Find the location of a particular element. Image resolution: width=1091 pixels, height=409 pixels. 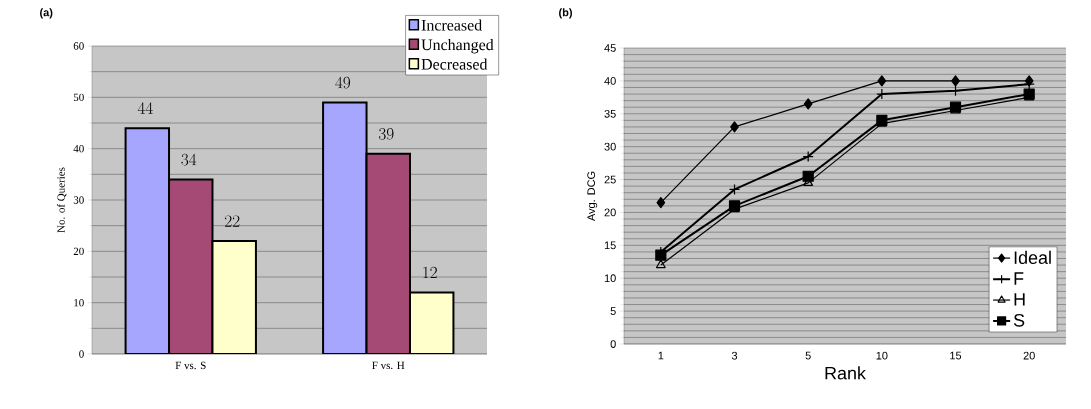

x-tick-label: 5 is located at coordinates (808, 355).